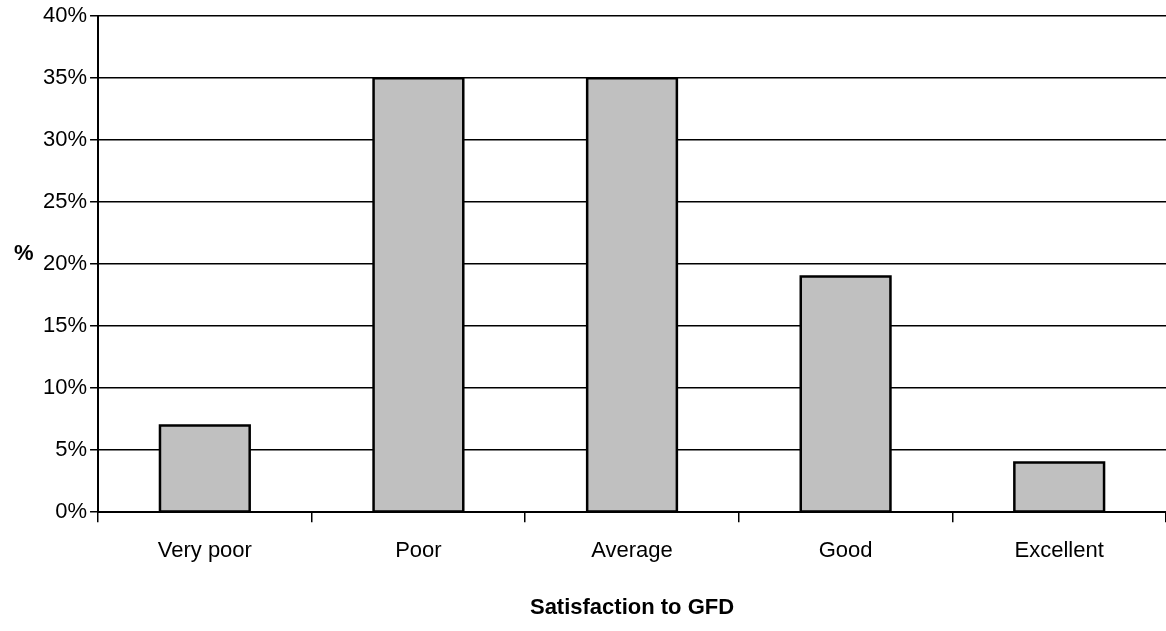 The image size is (1166, 631). Describe the element at coordinates (65, 325) in the screenshot. I see `y-tick-label: 15%` at that location.